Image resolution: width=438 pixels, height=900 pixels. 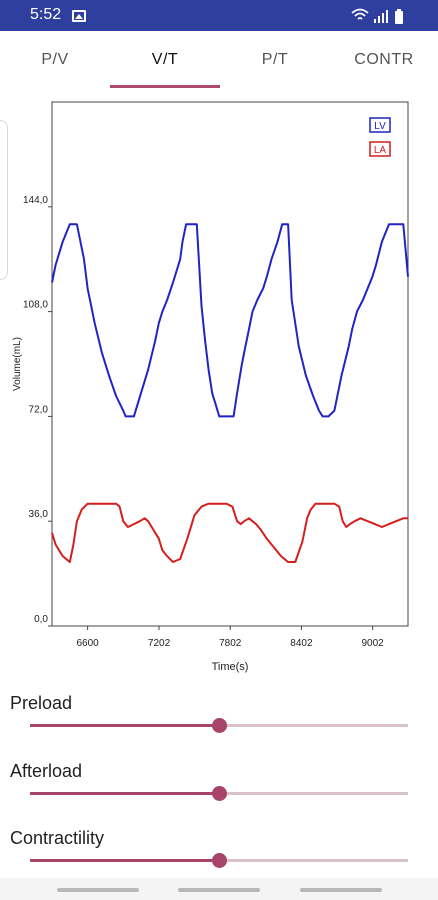 I want to click on y-tick-label: 36,0, so click(x=39, y=514).